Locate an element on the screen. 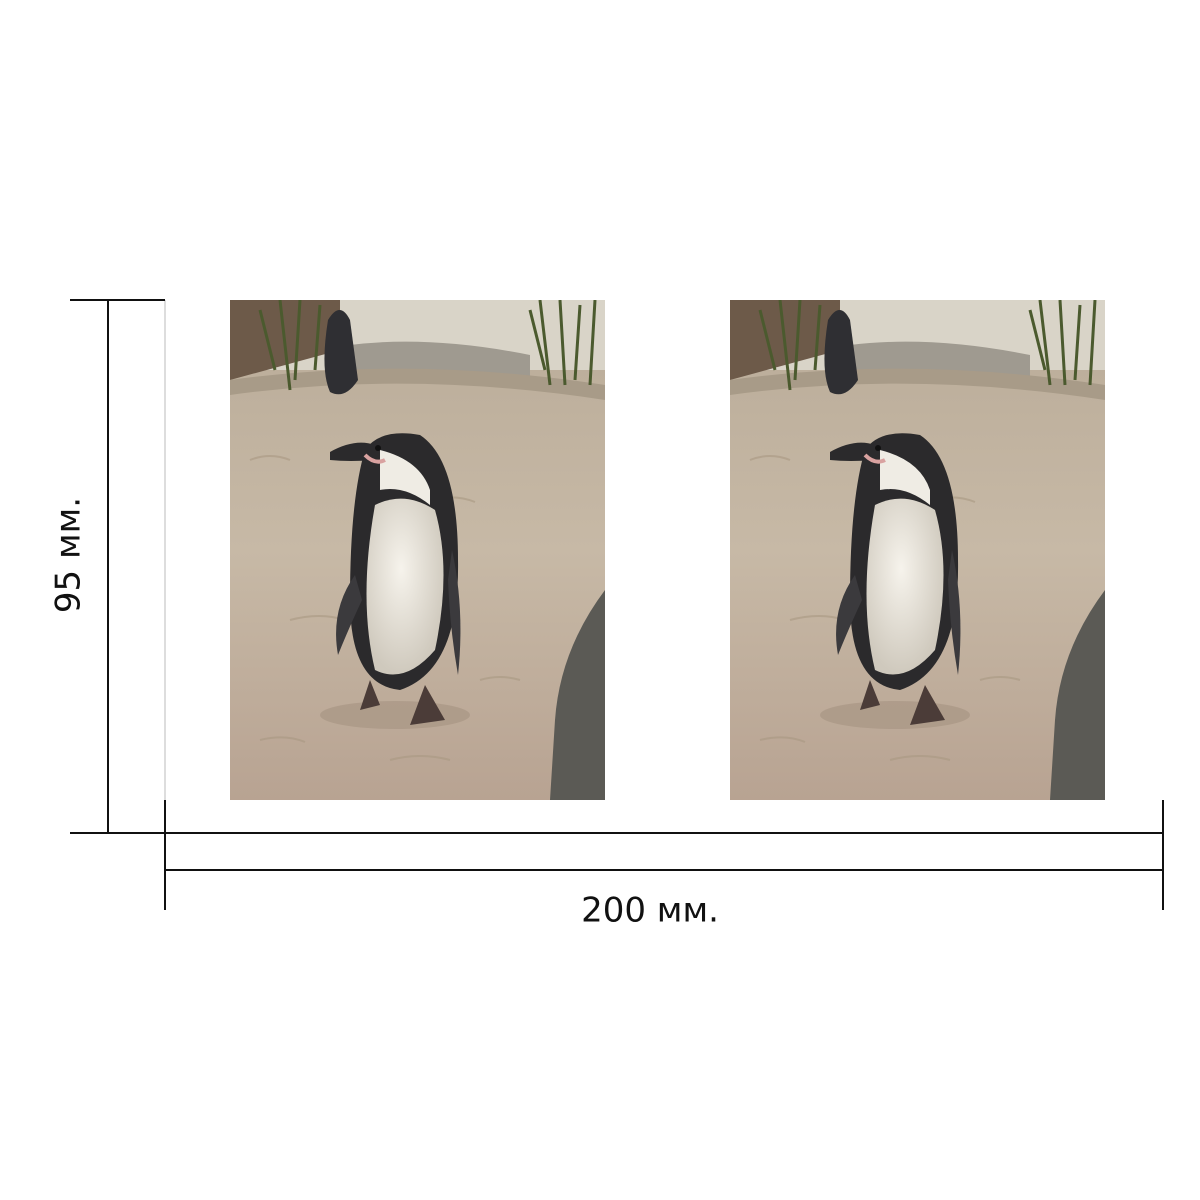 This screenshot has height=1200, width=1200. height-dimension: 95 мм. is located at coordinates (107, 566).